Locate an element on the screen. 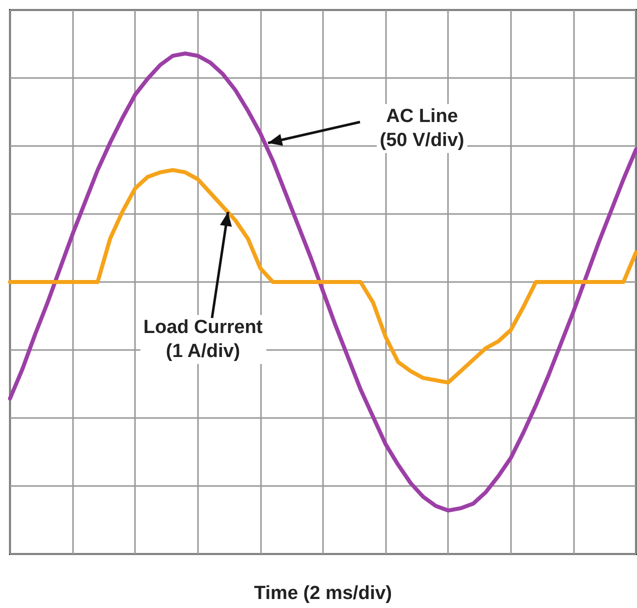 This screenshot has height=608, width=637. annotation: AC Line (50 V/div) is located at coordinates (422, 128).